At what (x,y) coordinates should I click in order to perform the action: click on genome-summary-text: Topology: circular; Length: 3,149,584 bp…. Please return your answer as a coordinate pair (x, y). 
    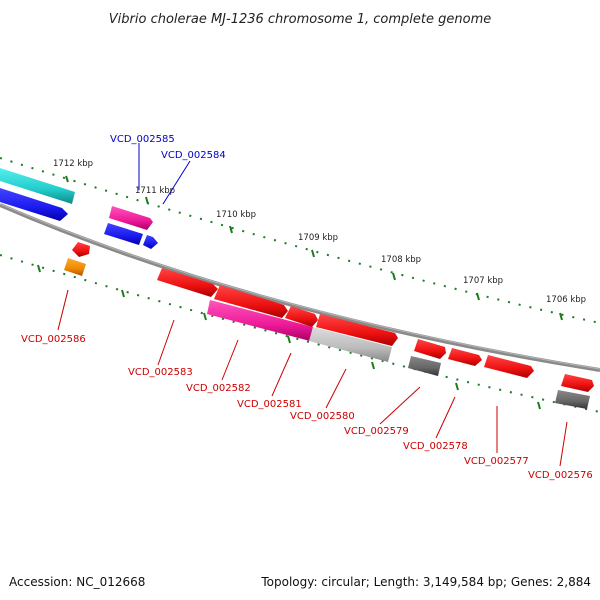
    Looking at the image, I should click on (426, 582).